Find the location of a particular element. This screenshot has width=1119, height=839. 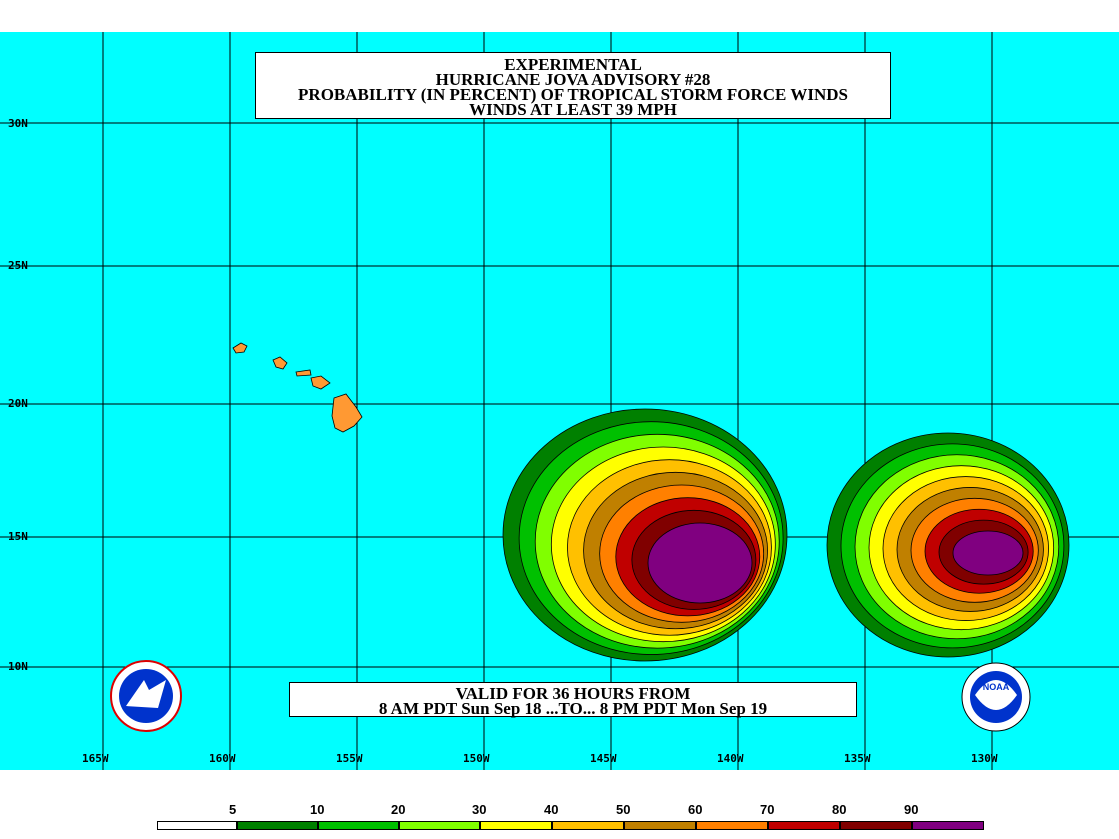

kauai-island is located at coordinates (240, 348).